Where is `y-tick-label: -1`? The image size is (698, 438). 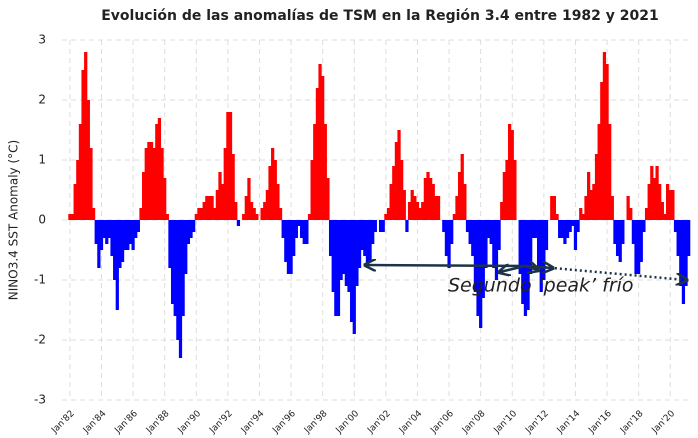
y-tick-label: -1 is located at coordinates (40, 280).